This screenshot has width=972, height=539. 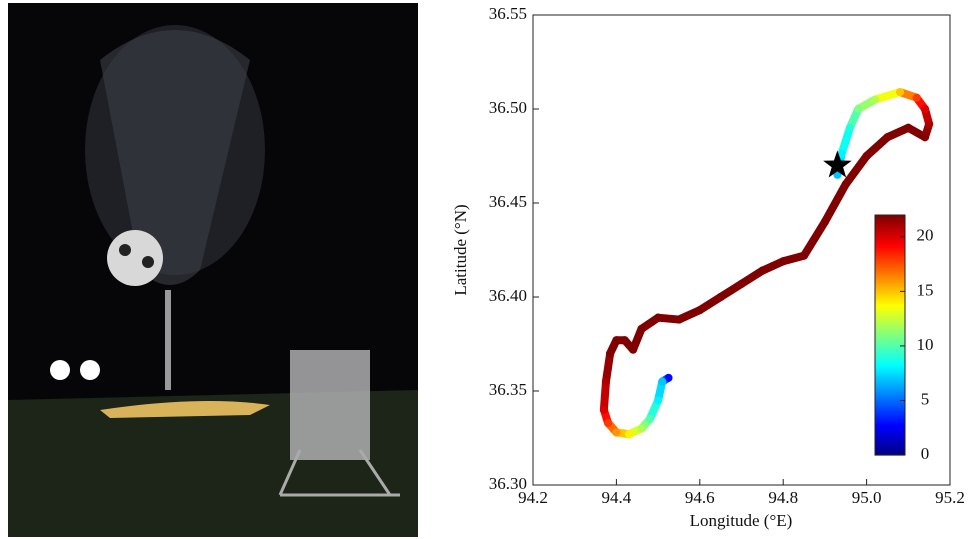 What do you see at coordinates (741, 520) in the screenshot?
I see `x-axis-label: Longitude (°E)` at bounding box center [741, 520].